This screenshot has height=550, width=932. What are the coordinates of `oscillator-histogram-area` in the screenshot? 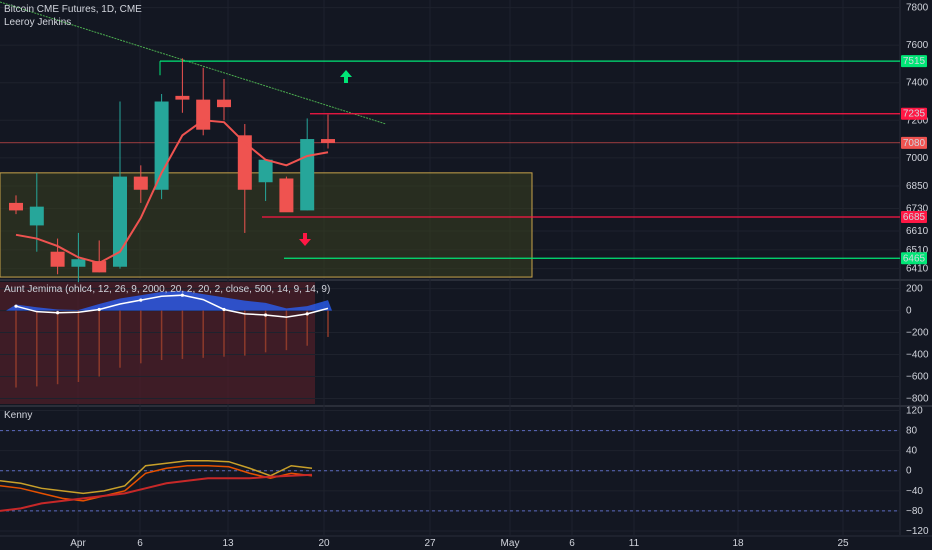 It's located at (169, 300).